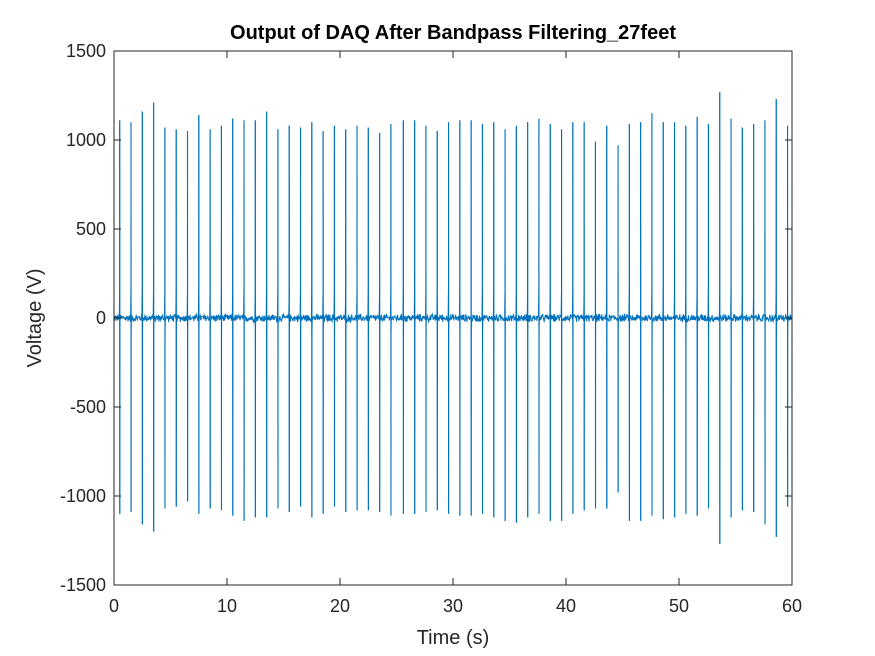 The width and height of the screenshot is (875, 656). What do you see at coordinates (86, 140) in the screenshot?
I see `y-tick-label: 1000` at bounding box center [86, 140].